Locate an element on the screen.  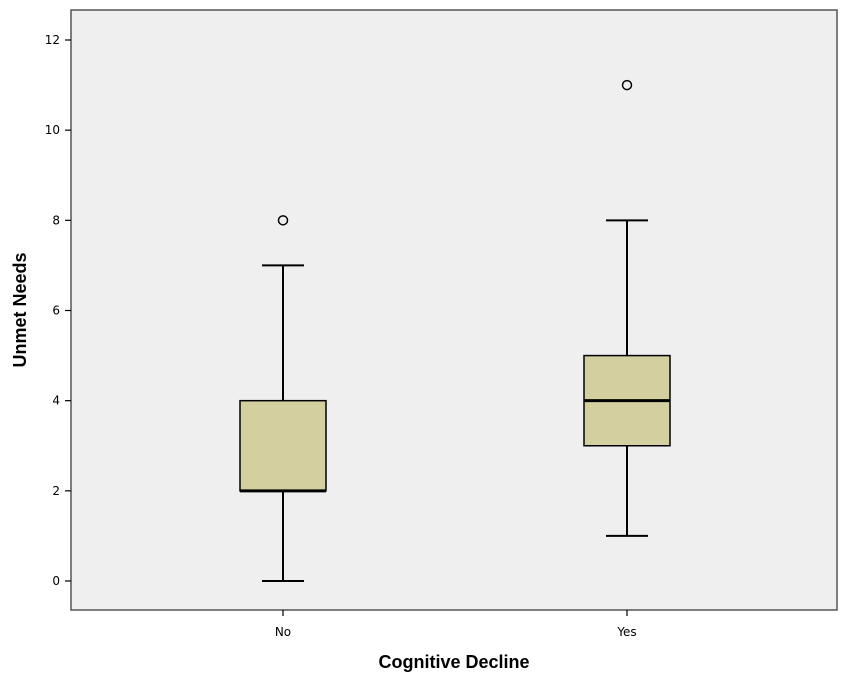
y-tick-label-6: 6 is located at coordinates (56, 311).